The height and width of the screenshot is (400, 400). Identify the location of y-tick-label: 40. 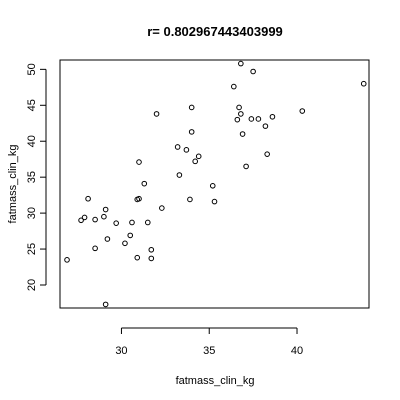
(32, 141).